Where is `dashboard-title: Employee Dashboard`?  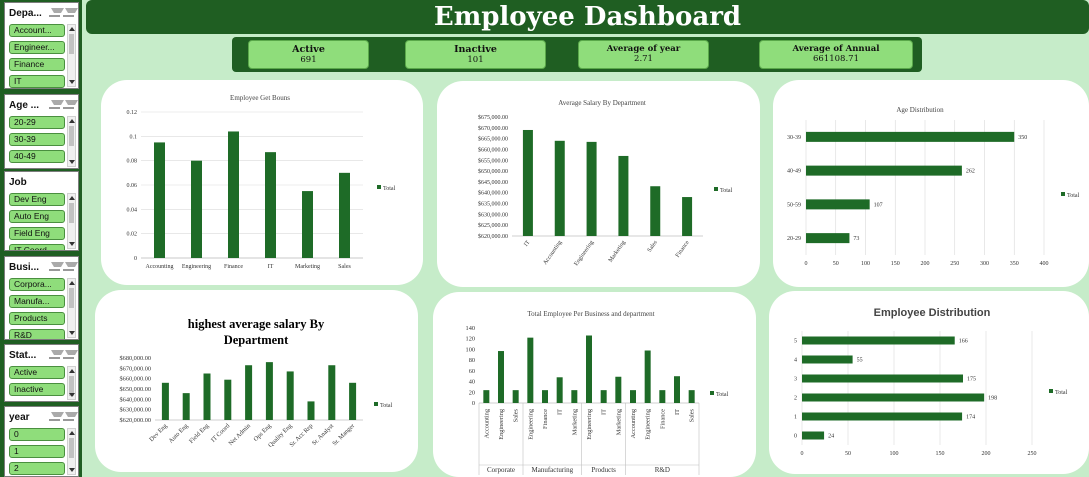 dashboard-title: Employee Dashboard is located at coordinates (587, 17).